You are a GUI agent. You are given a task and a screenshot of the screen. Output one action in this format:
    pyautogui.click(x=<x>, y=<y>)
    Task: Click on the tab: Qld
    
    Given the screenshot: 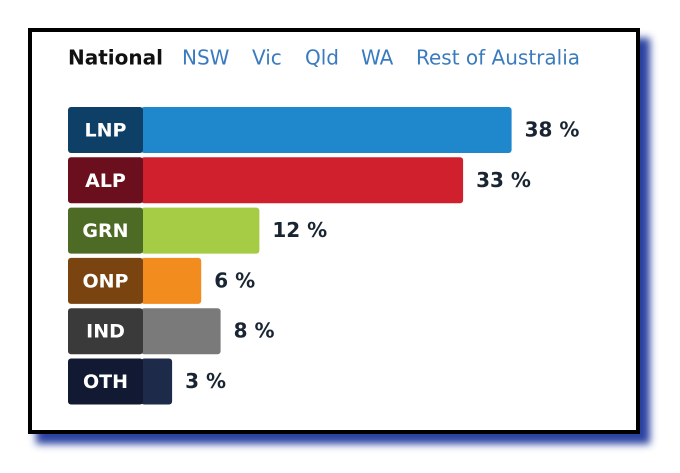 What is the action you would take?
    pyautogui.click(x=322, y=58)
    